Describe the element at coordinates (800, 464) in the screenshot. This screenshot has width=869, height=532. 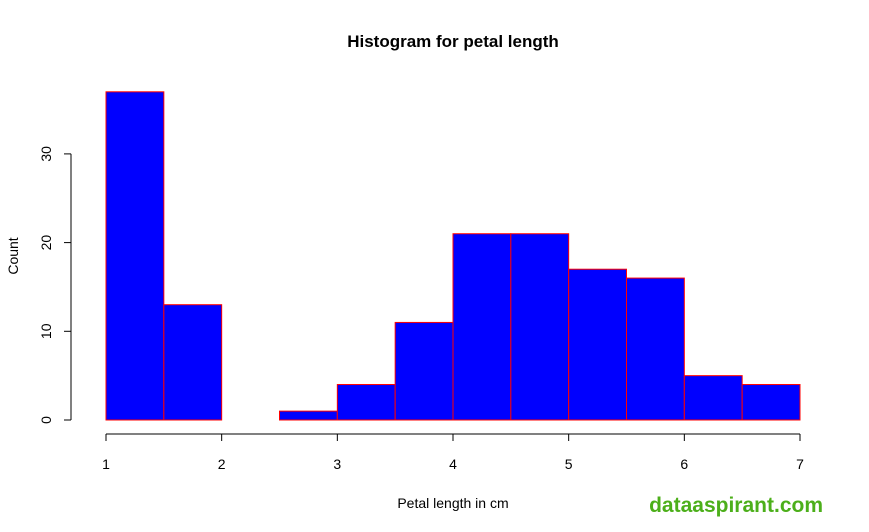
I see `x-tick-label: 7` at that location.